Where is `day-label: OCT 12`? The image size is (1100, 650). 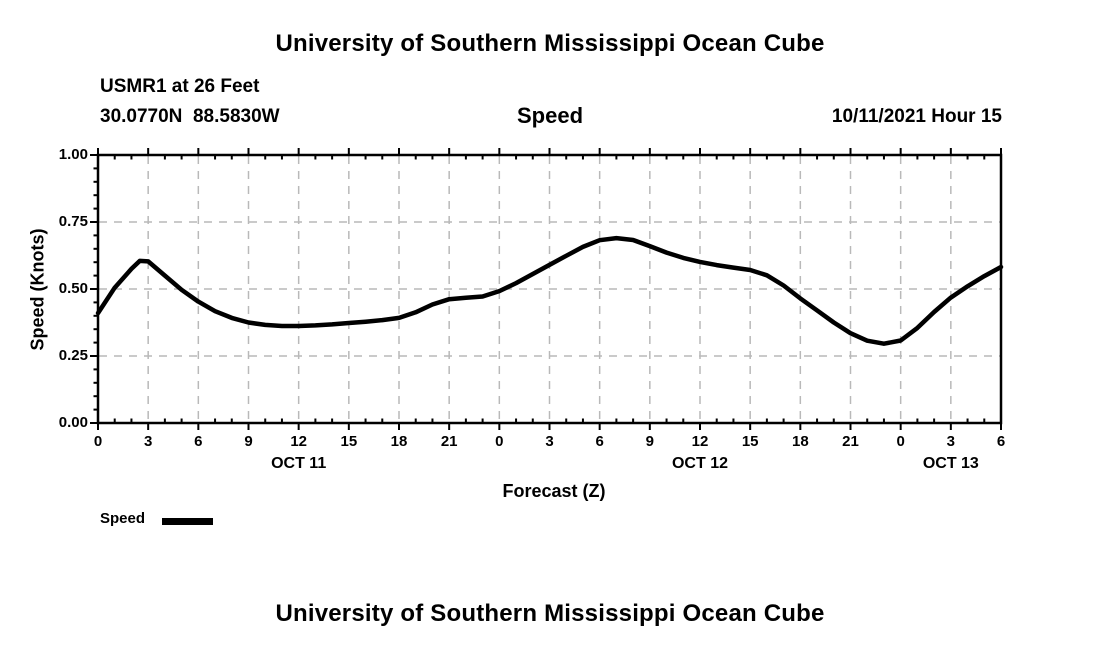
day-label: OCT 12 is located at coordinates (699, 463).